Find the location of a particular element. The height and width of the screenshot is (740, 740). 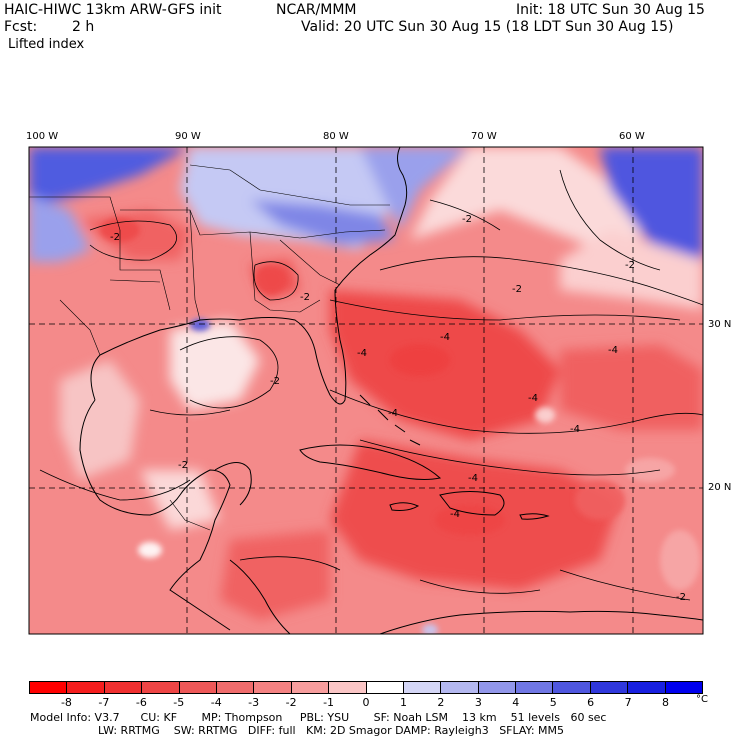

init-time: Init: 18 UTC Sun 30 Aug 15 is located at coordinates (610, 10).